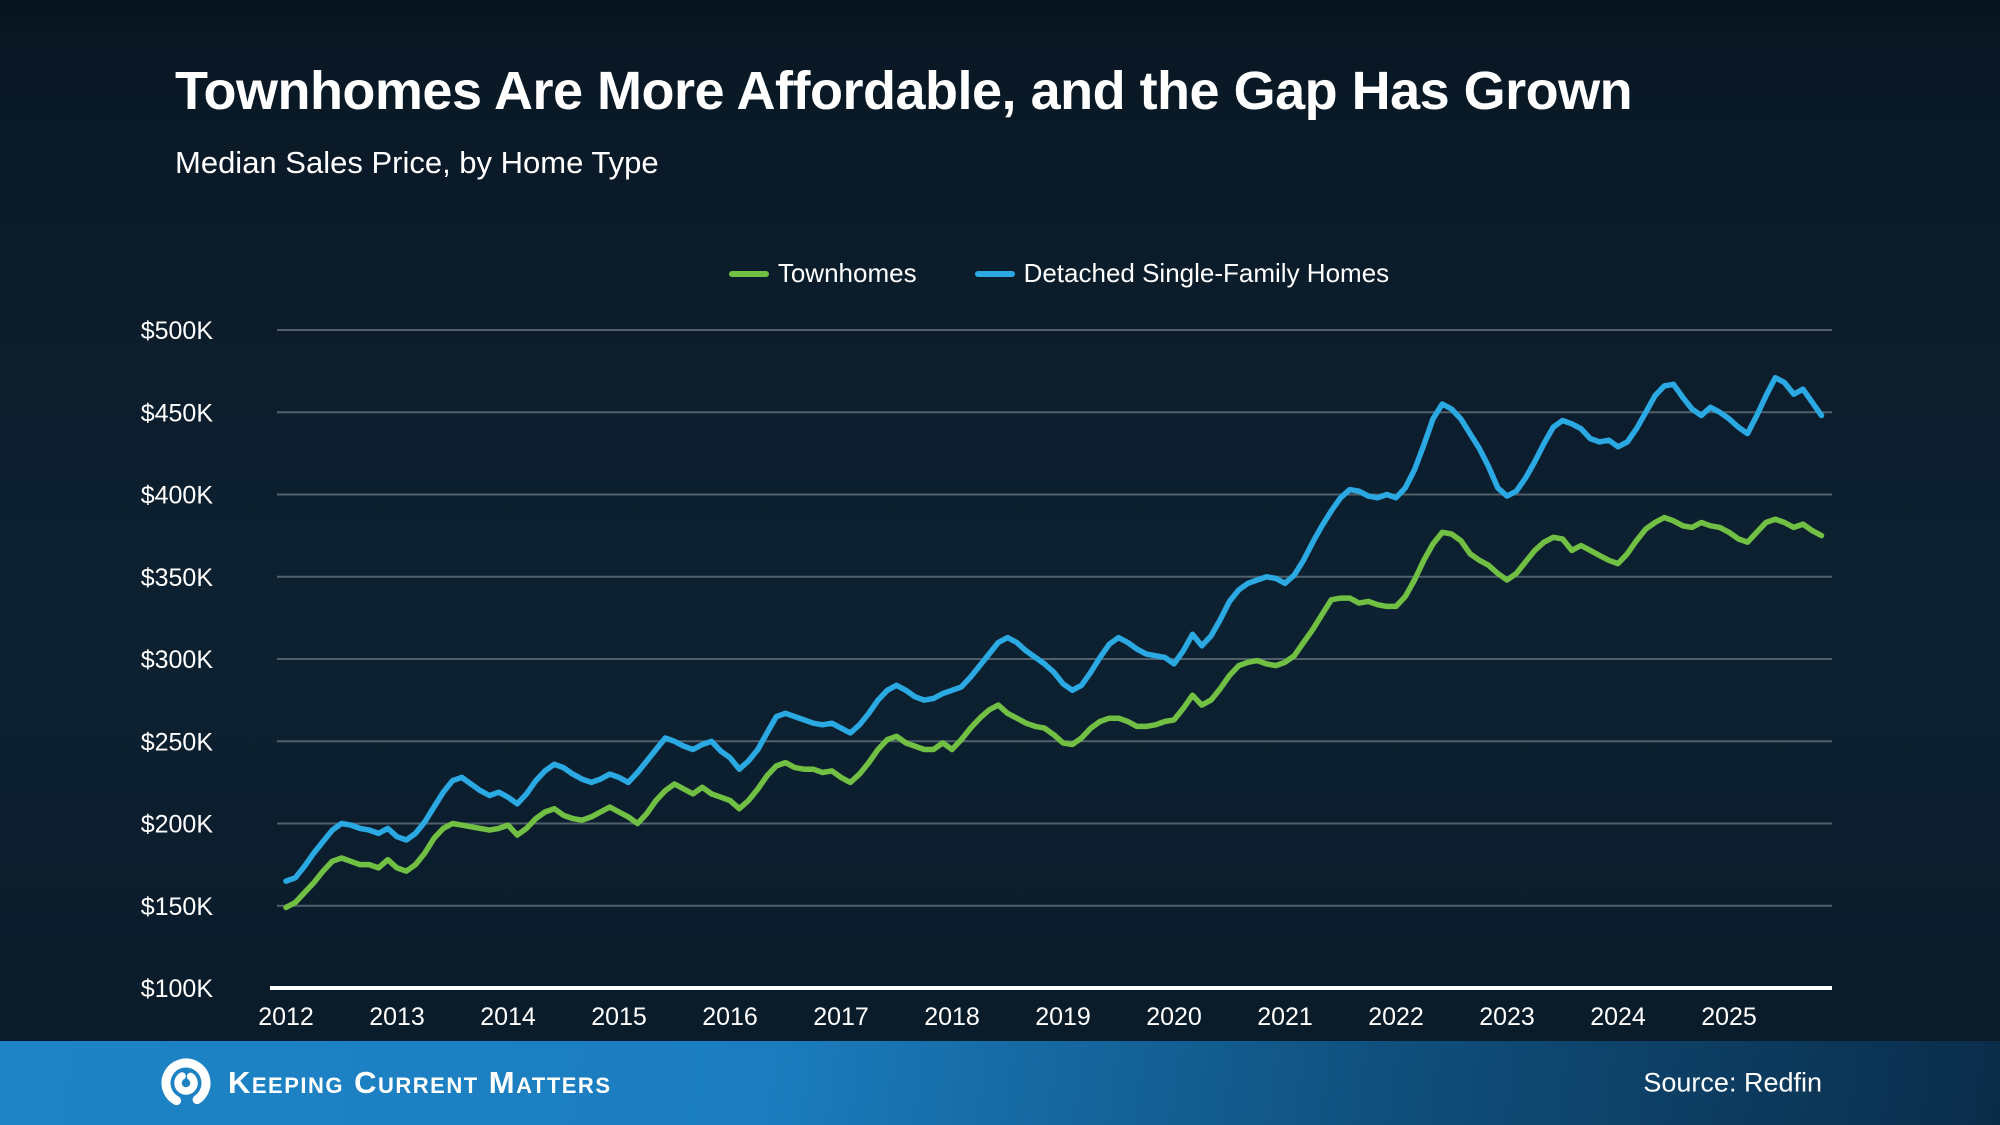 The height and width of the screenshot is (1125, 2000). Describe the element at coordinates (177, 331) in the screenshot. I see `y-axis-tick-label: $500K` at that location.